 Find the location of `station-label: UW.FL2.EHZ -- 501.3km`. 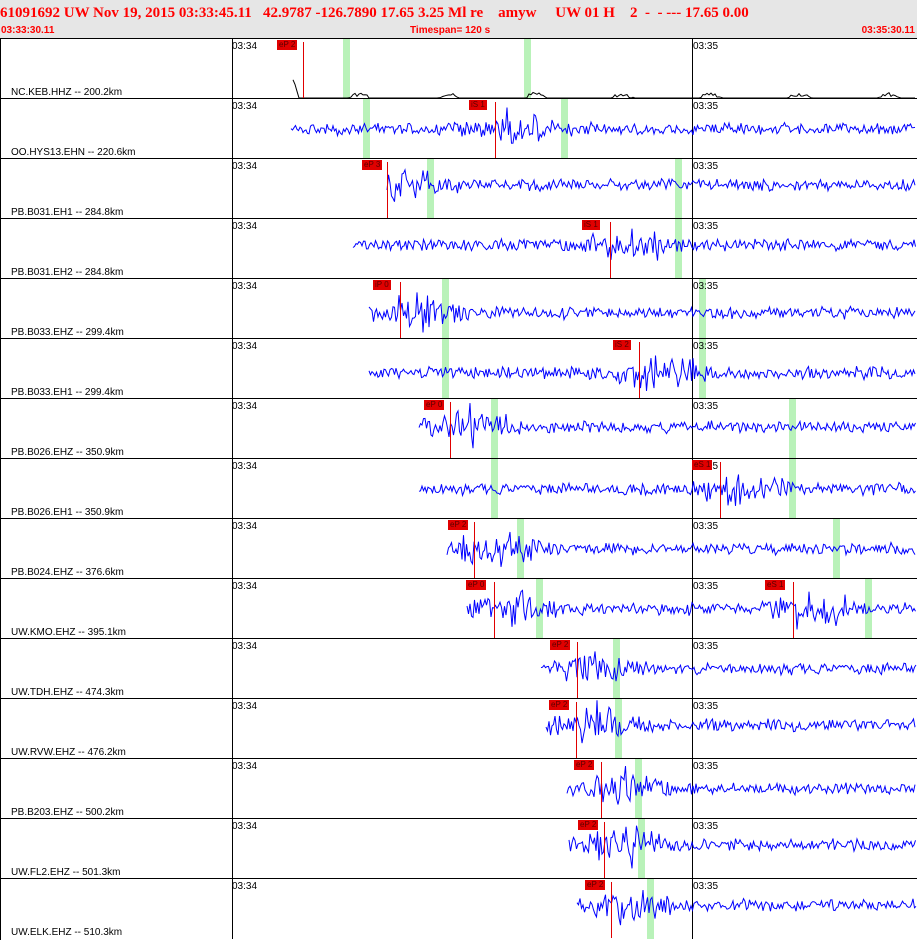

station-label: UW.FL2.EHZ -- 501.3km is located at coordinates (66, 872).